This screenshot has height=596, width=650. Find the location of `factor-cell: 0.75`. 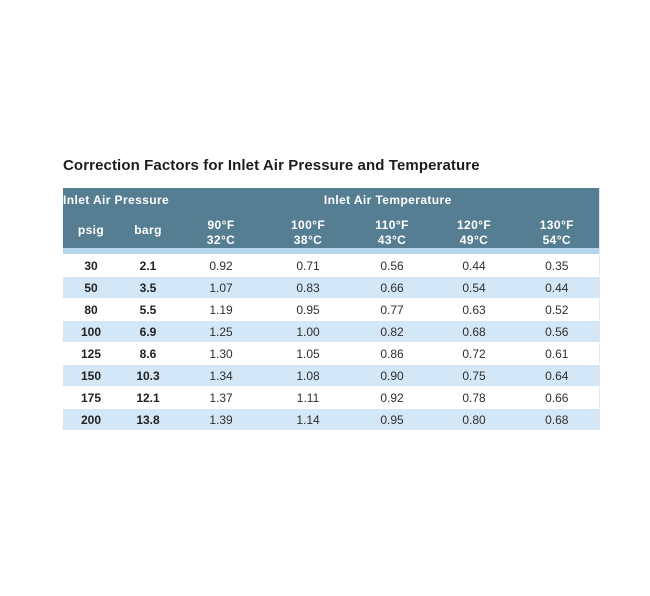

factor-cell: 0.75 is located at coordinates (474, 375).